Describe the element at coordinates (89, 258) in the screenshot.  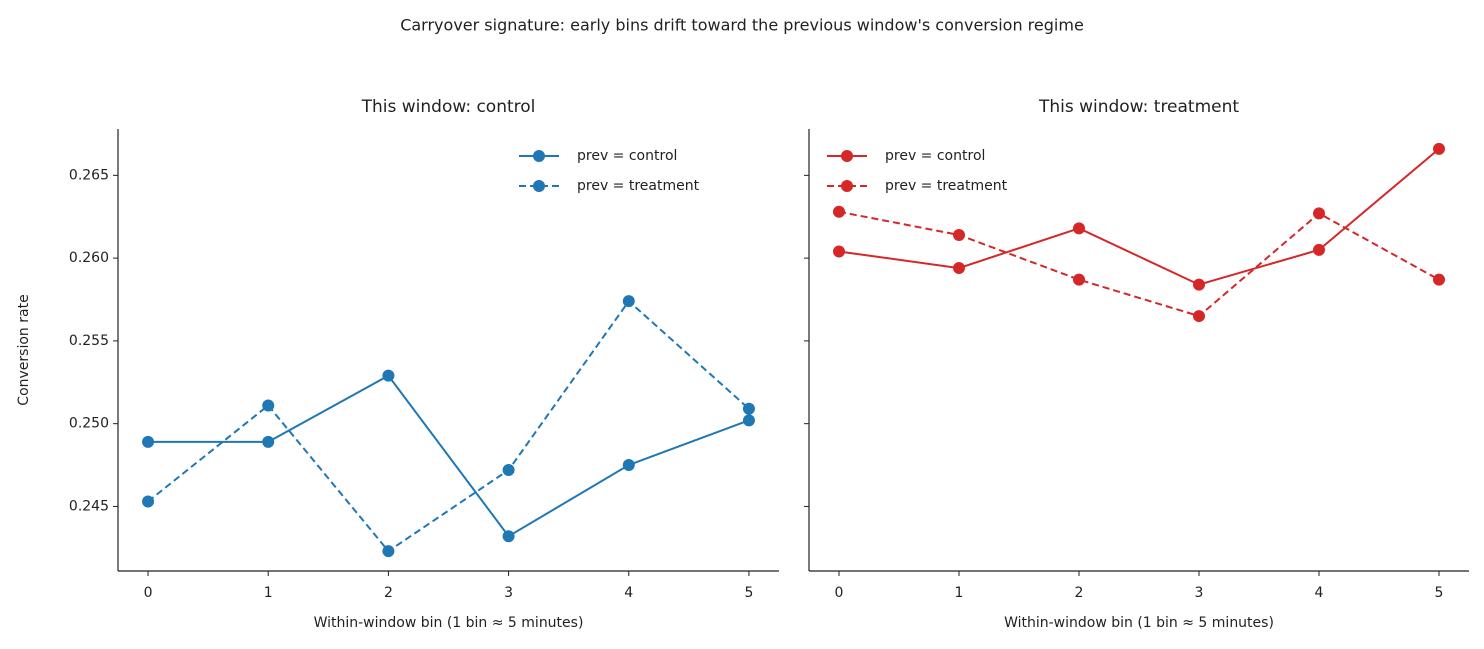
I see `y-tick-label: 0.260` at that location.